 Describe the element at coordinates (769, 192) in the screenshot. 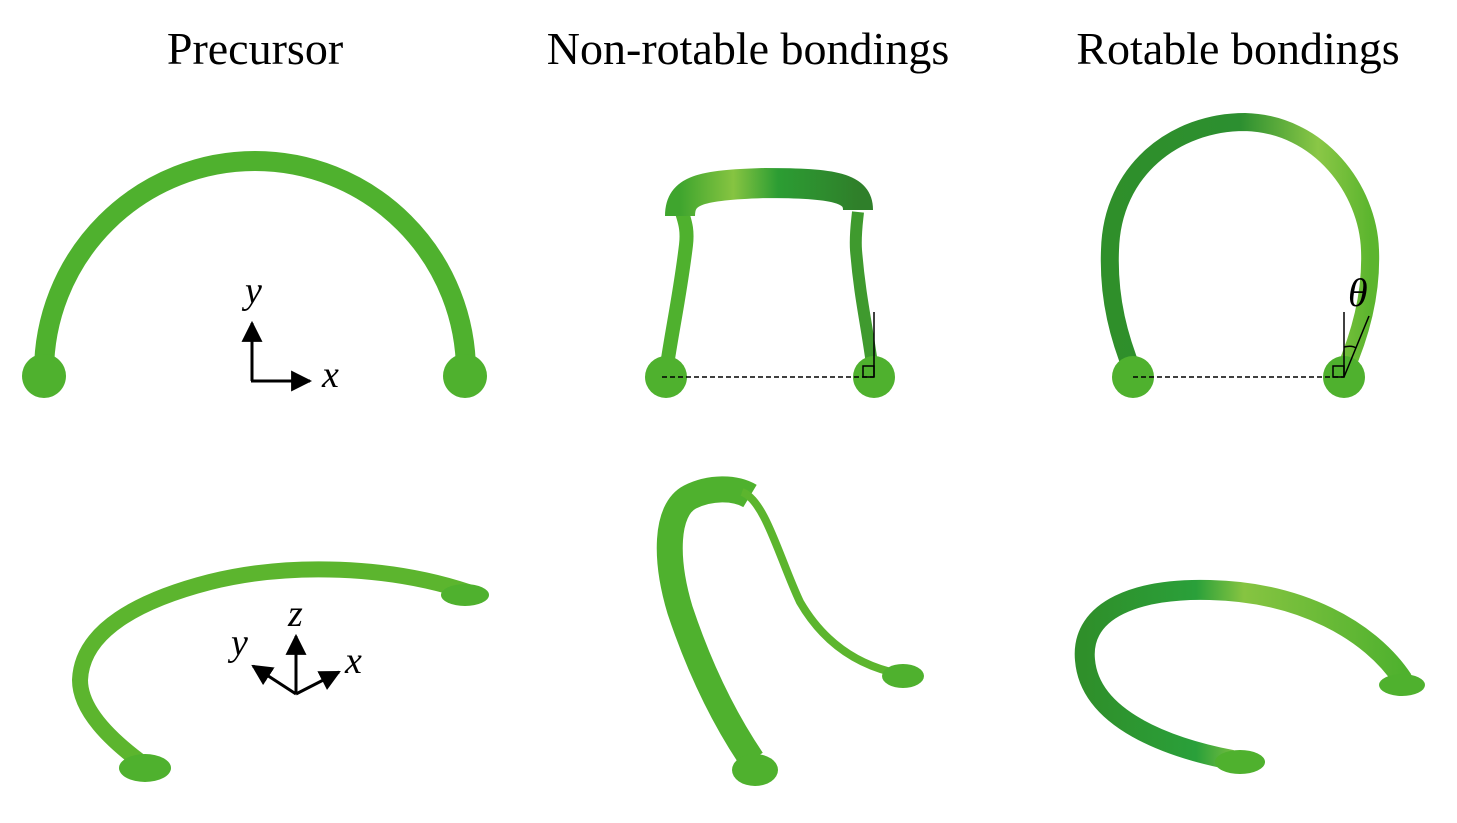

I see `non-rotable-top-band` at that location.